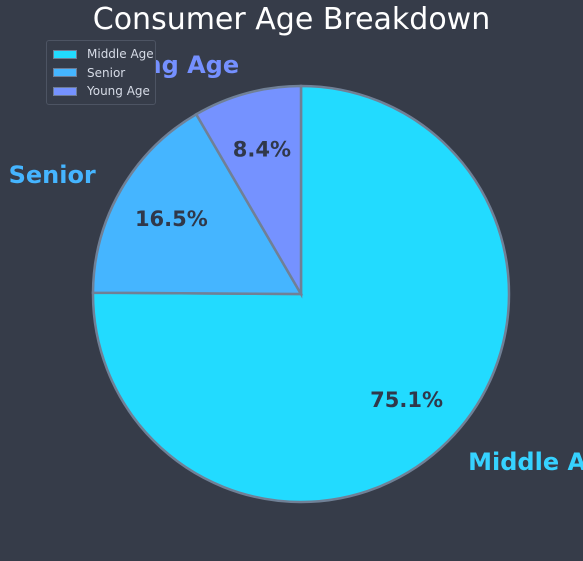 The width and height of the screenshot is (583, 561). I want to click on chart-title: Consumer Age Breakdown, so click(291, 19).